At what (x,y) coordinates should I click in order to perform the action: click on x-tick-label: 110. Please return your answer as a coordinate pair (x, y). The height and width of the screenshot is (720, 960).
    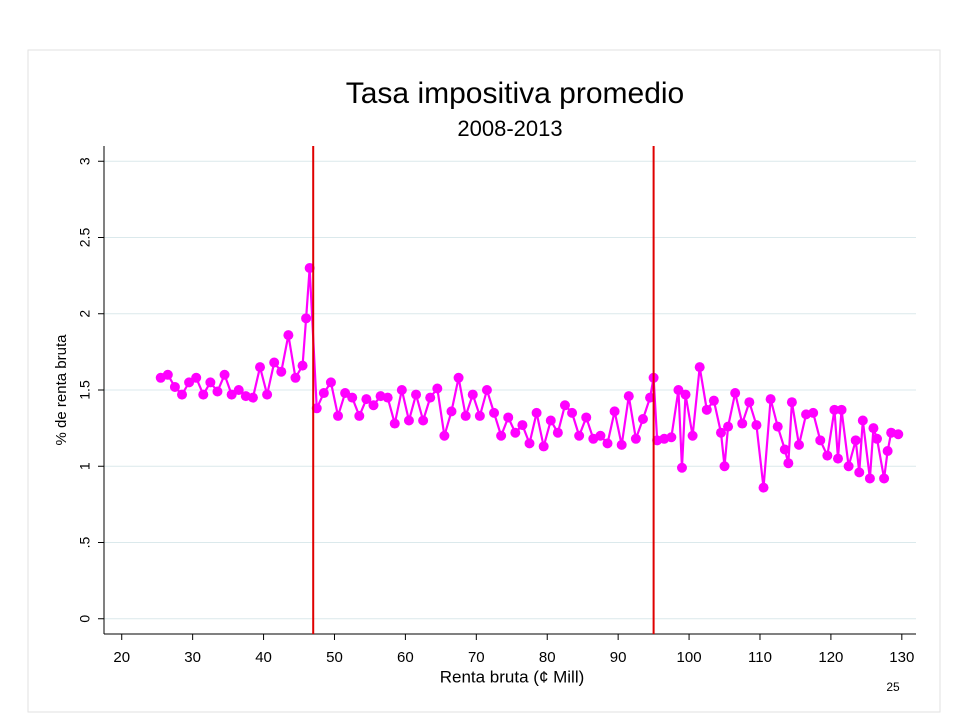
    Looking at the image, I should click on (760, 657).